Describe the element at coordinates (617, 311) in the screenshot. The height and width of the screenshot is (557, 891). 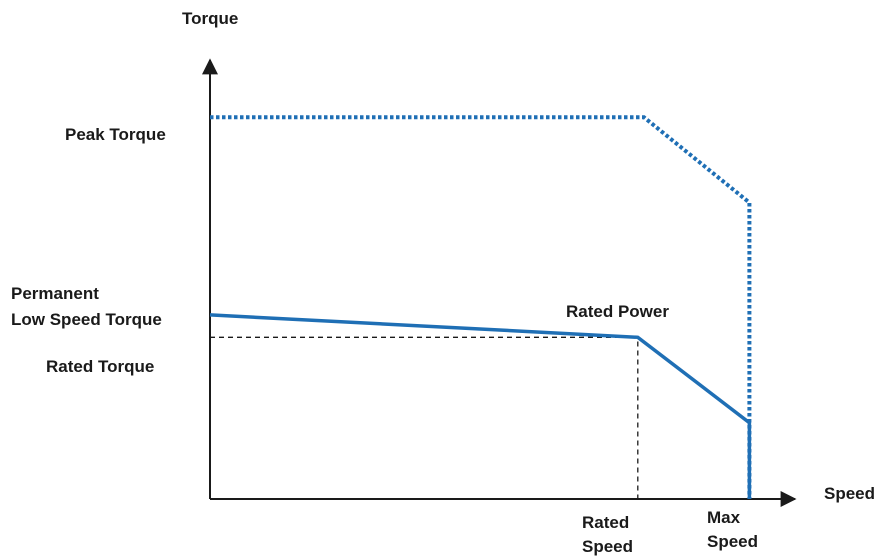
I see `annotation-rated-power: Rated Power` at that location.